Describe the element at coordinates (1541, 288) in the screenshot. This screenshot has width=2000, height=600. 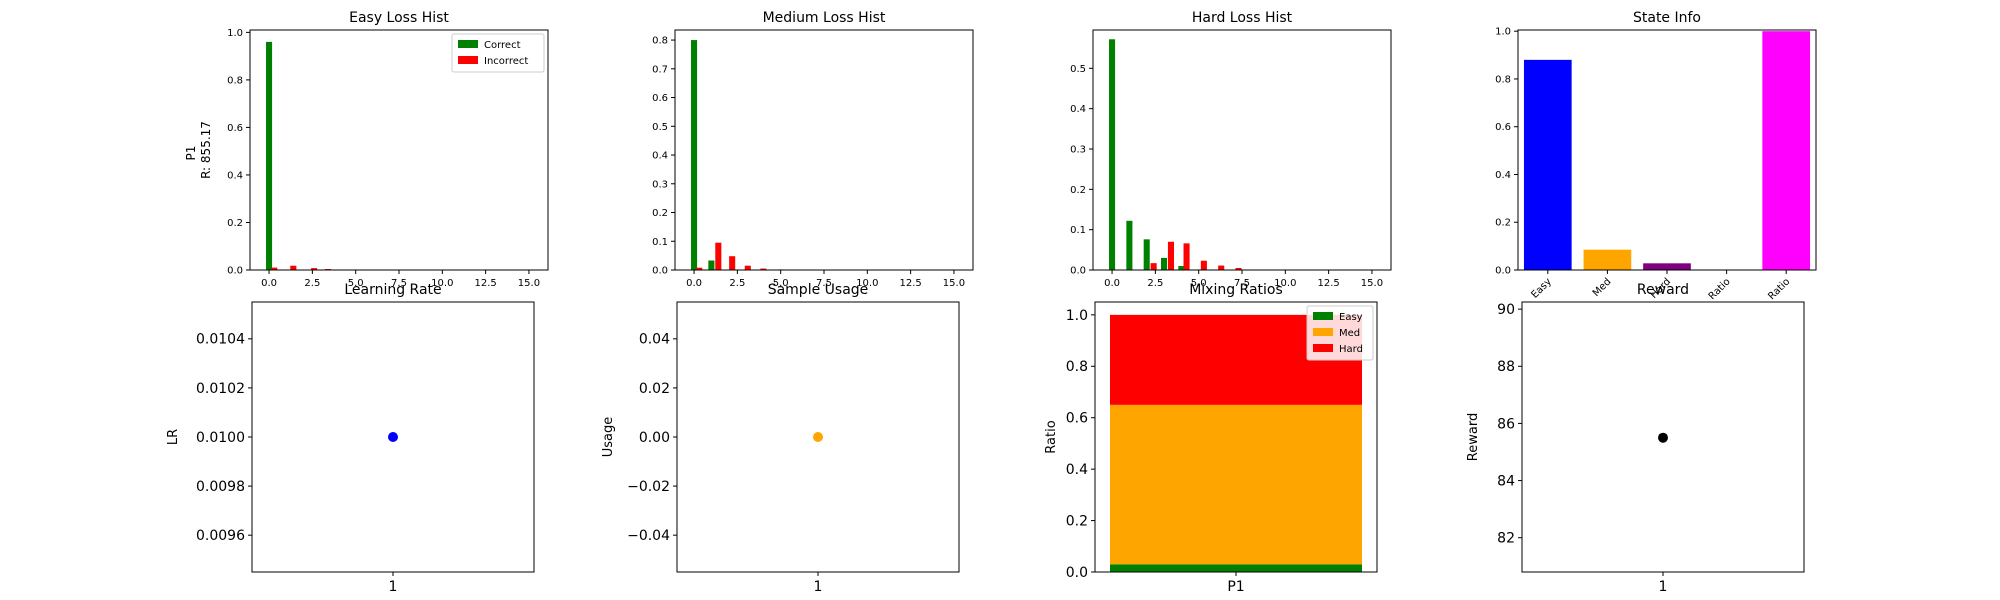
I see `x-tick-label: Easy` at that location.